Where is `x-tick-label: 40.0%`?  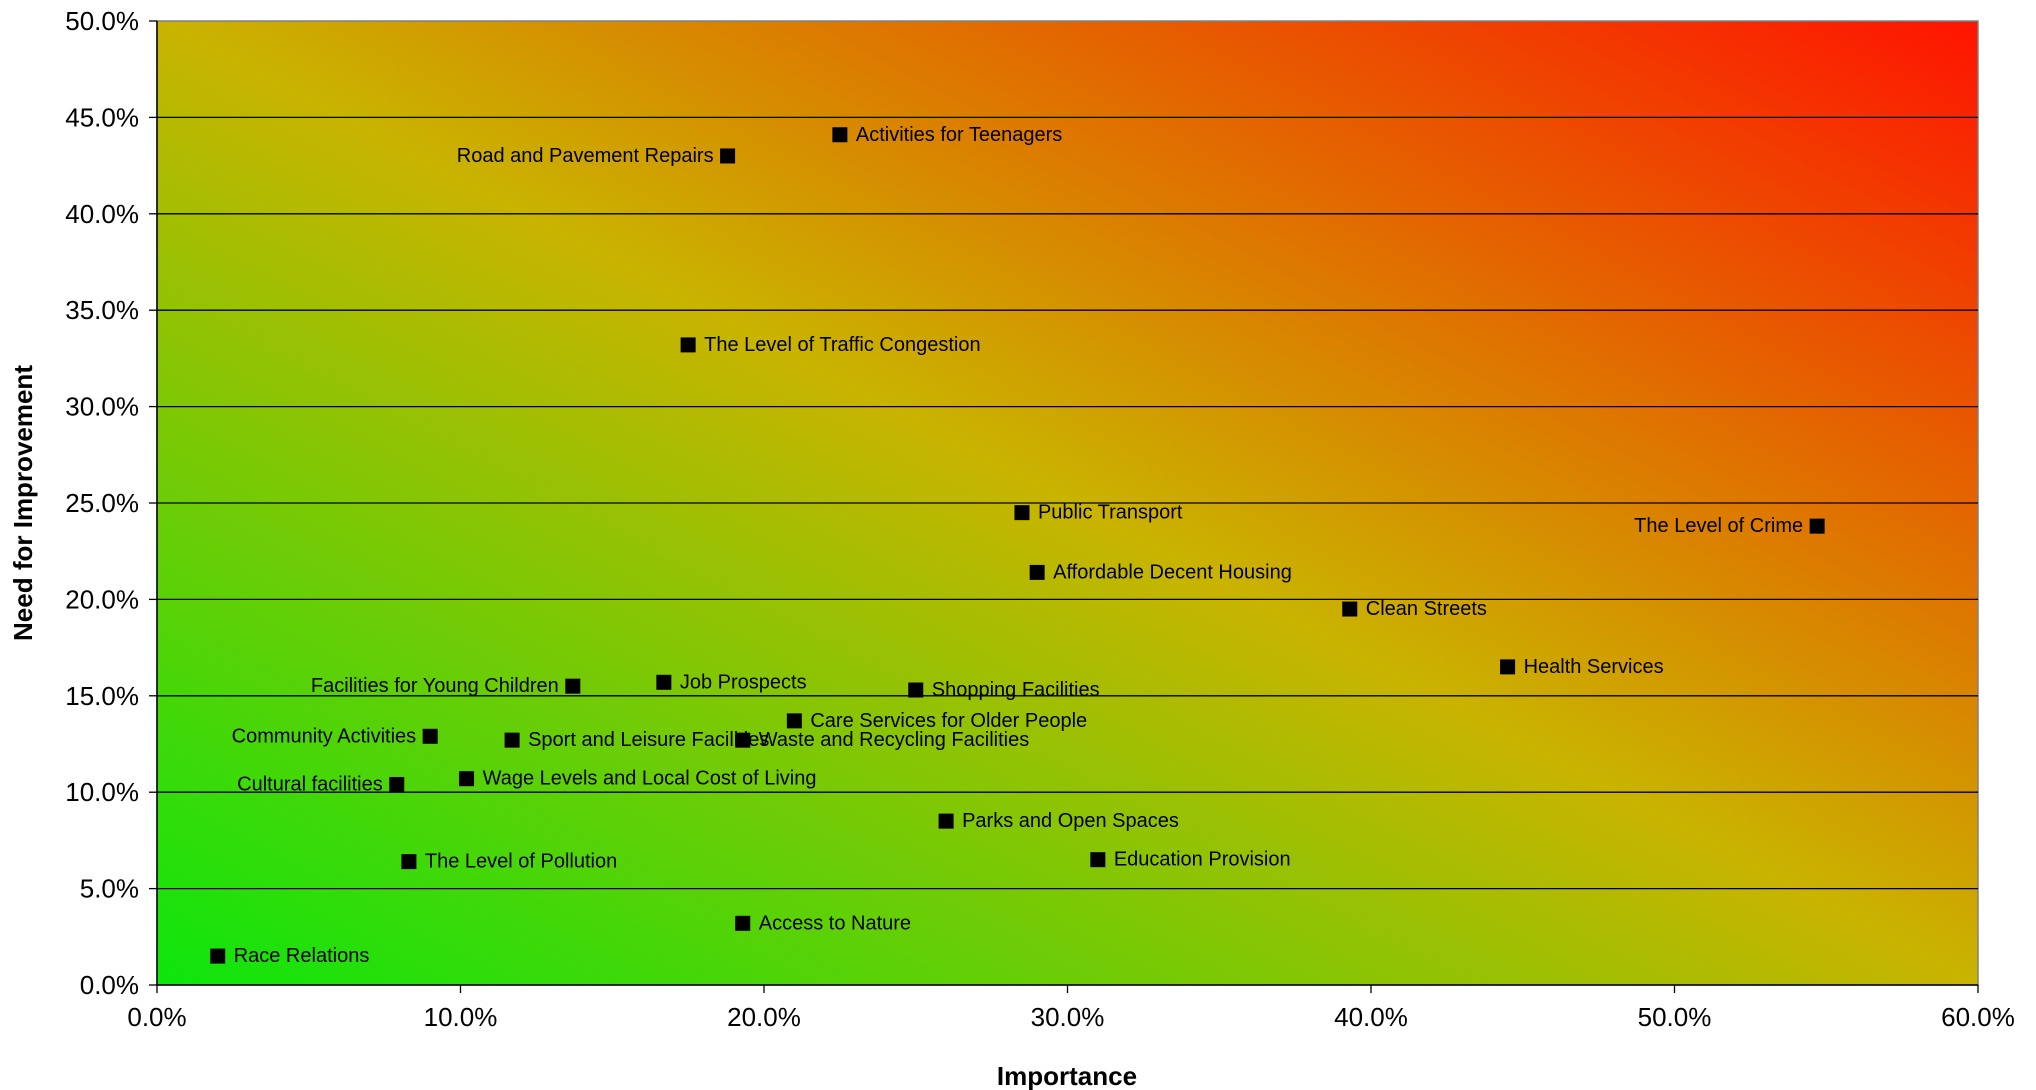 x-tick-label: 40.0% is located at coordinates (1371, 1017).